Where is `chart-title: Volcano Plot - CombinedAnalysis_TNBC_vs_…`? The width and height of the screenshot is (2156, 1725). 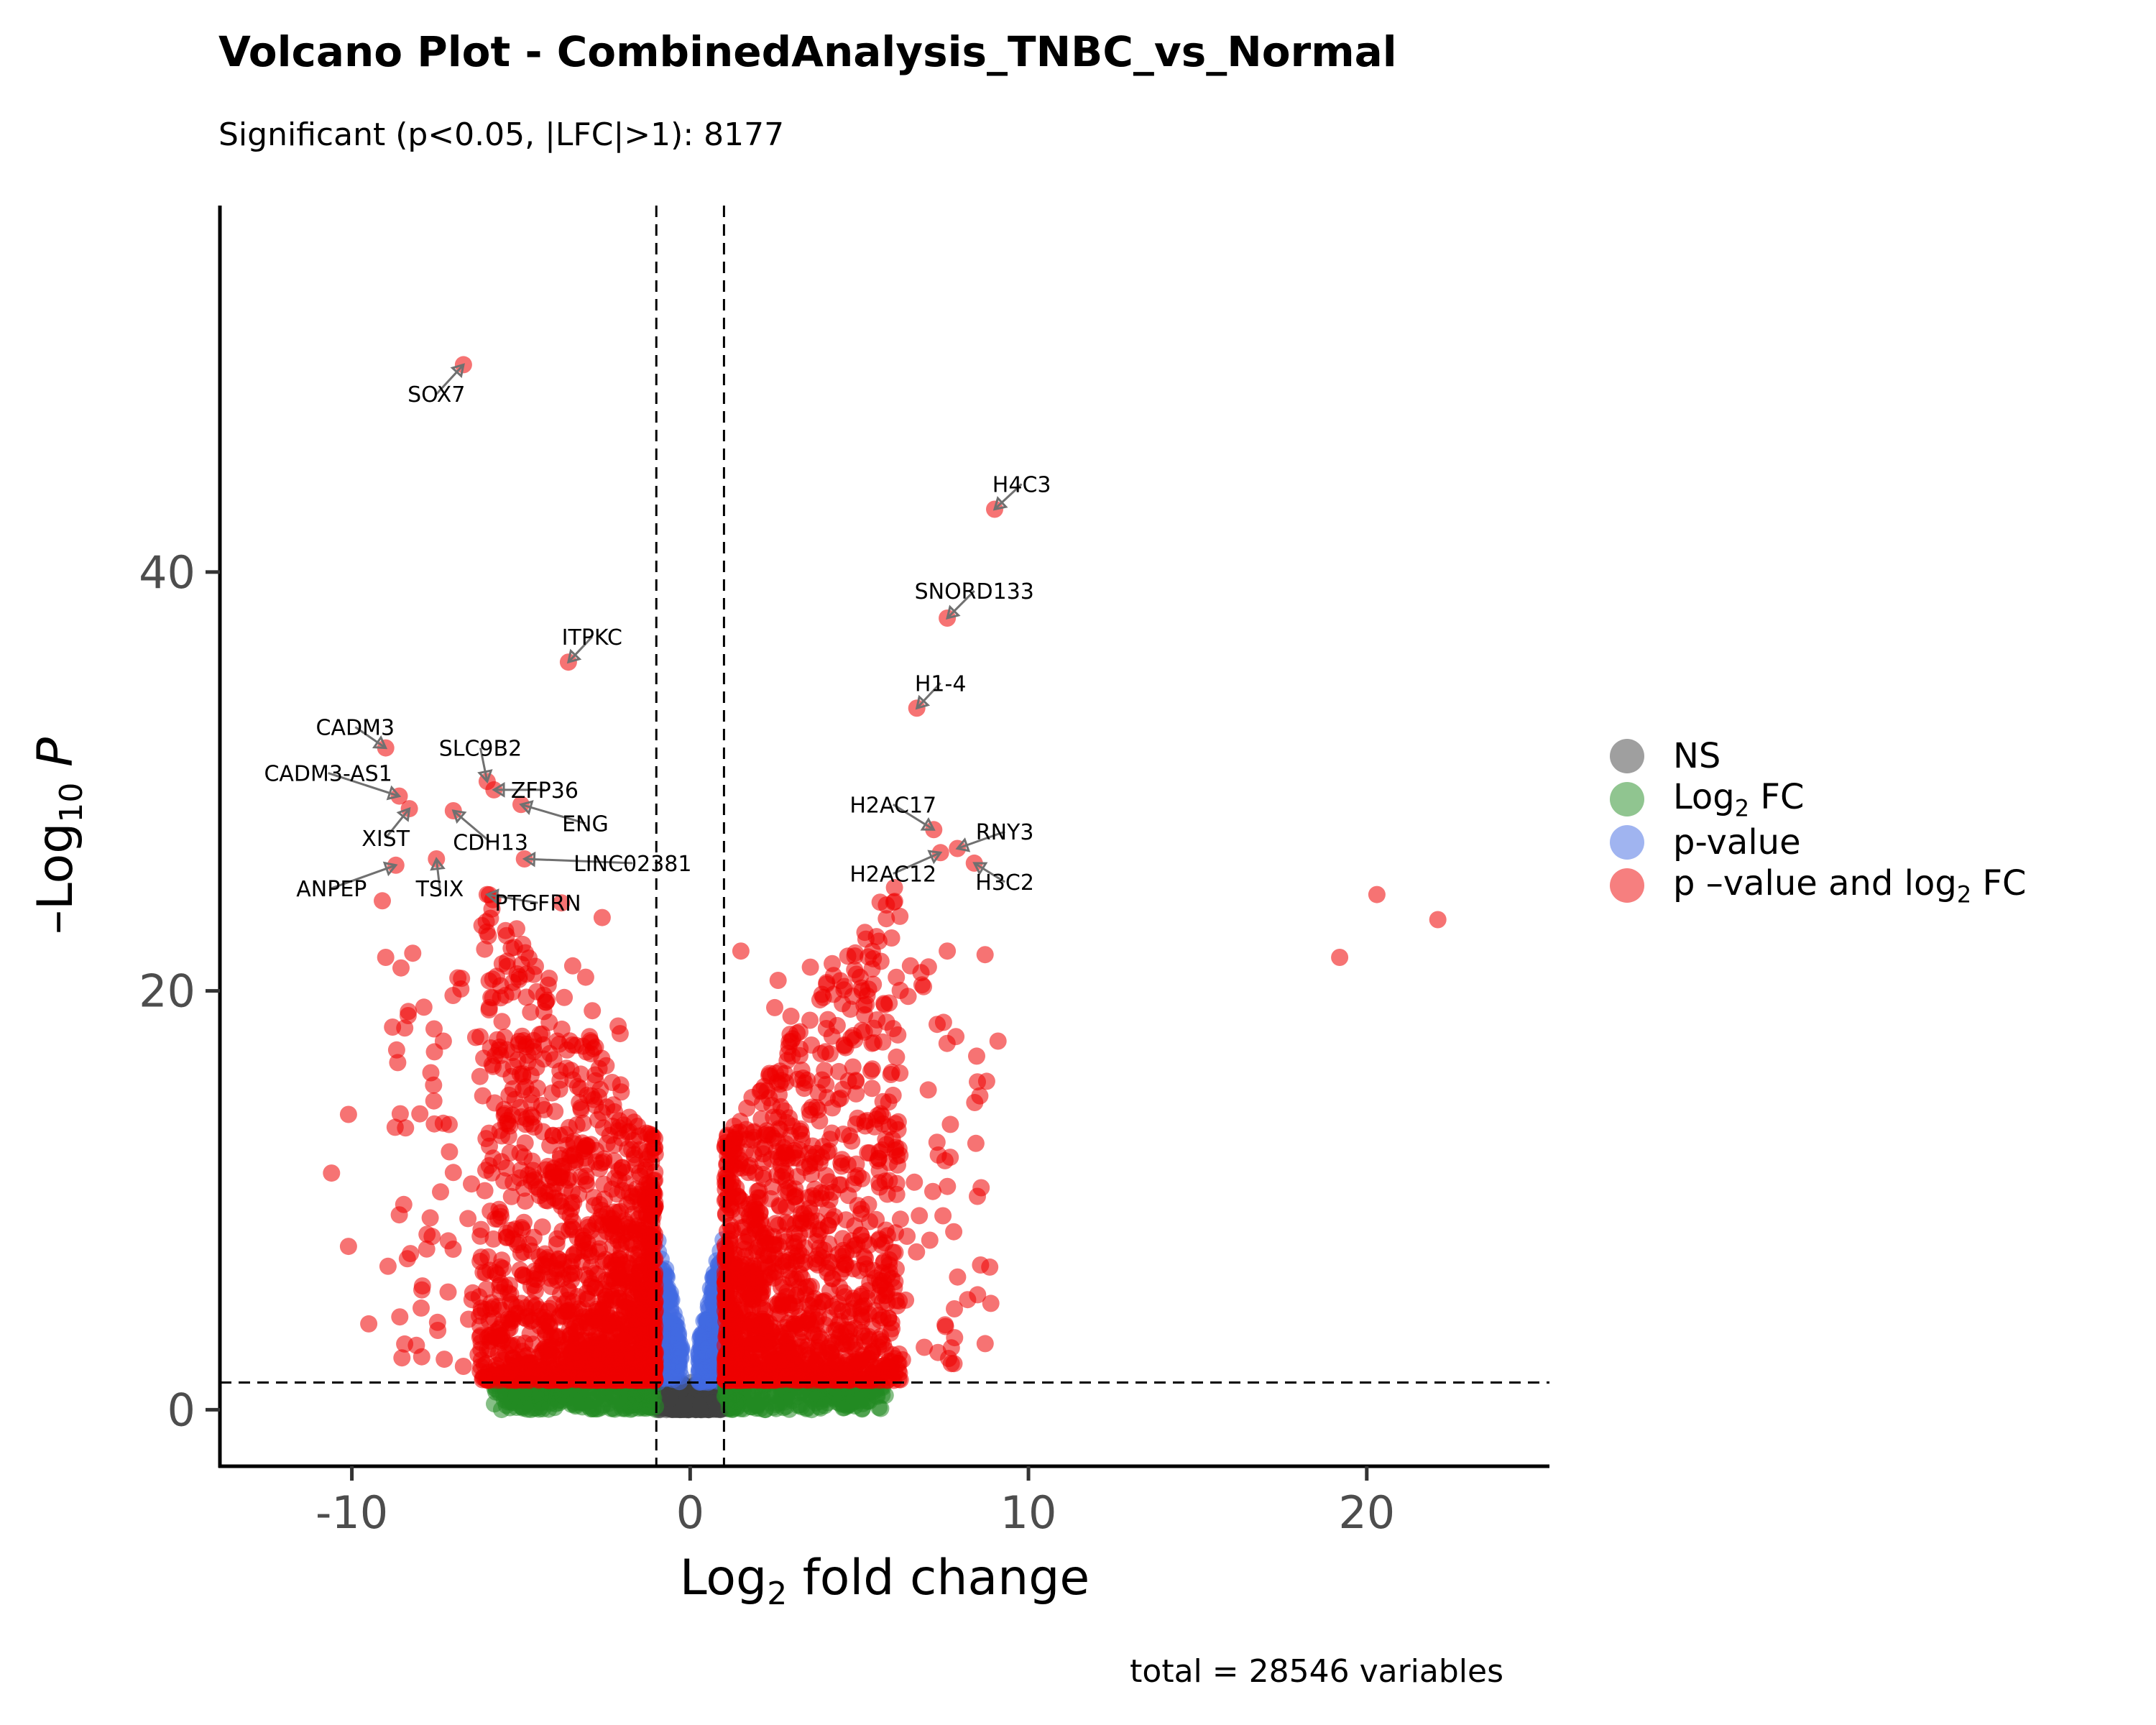 chart-title: Volcano Plot - CombinedAnalysis_TNBC_vs_… is located at coordinates (808, 51).